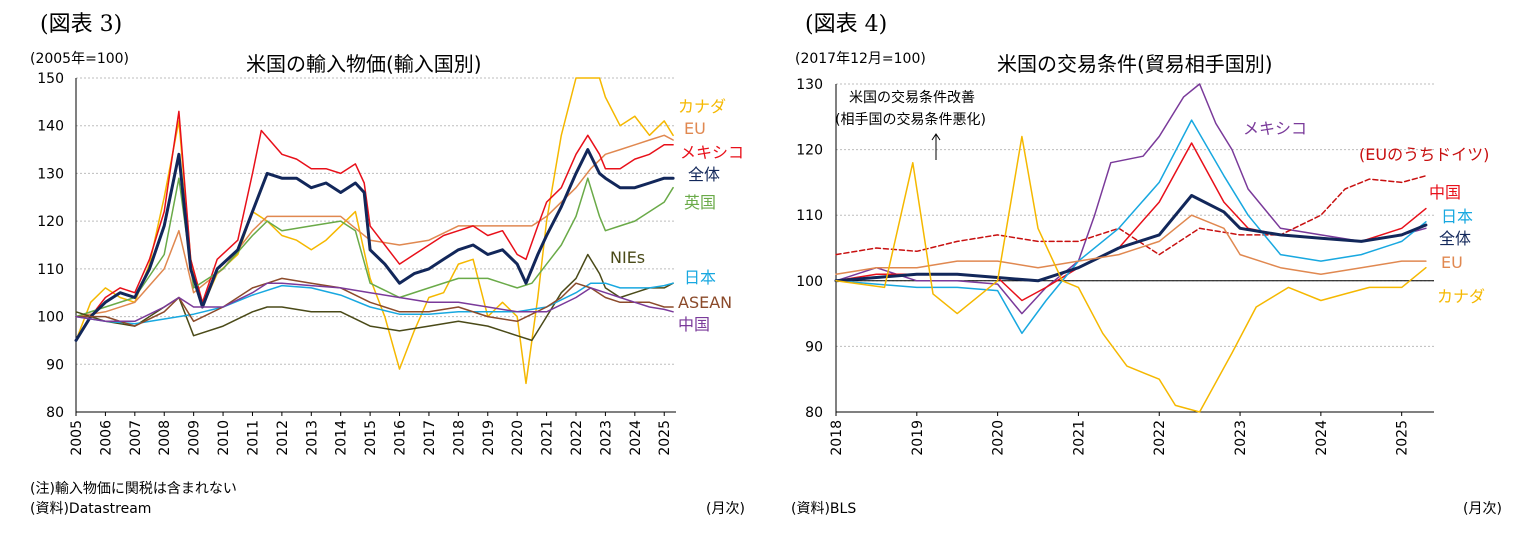 The image size is (1530, 545). I want to click on series-label: 英国, so click(700, 202).